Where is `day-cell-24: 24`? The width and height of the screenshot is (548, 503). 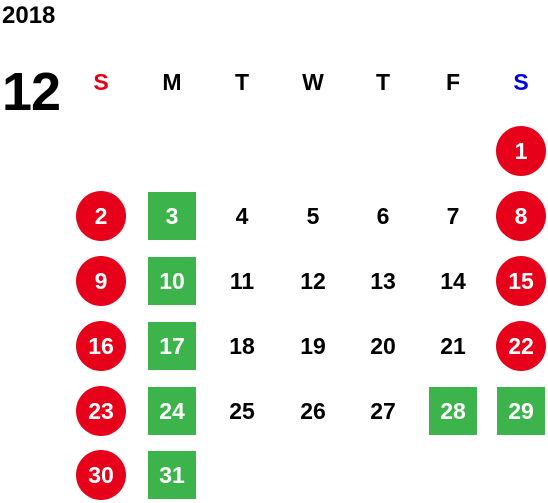 day-cell-24: 24 is located at coordinates (172, 411).